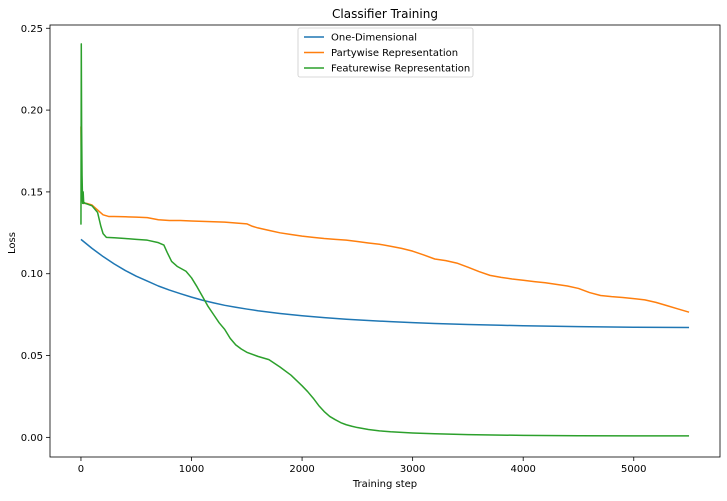 This screenshot has height=501, width=727. I want to click on x-axis-label: Training step, so click(384, 484).